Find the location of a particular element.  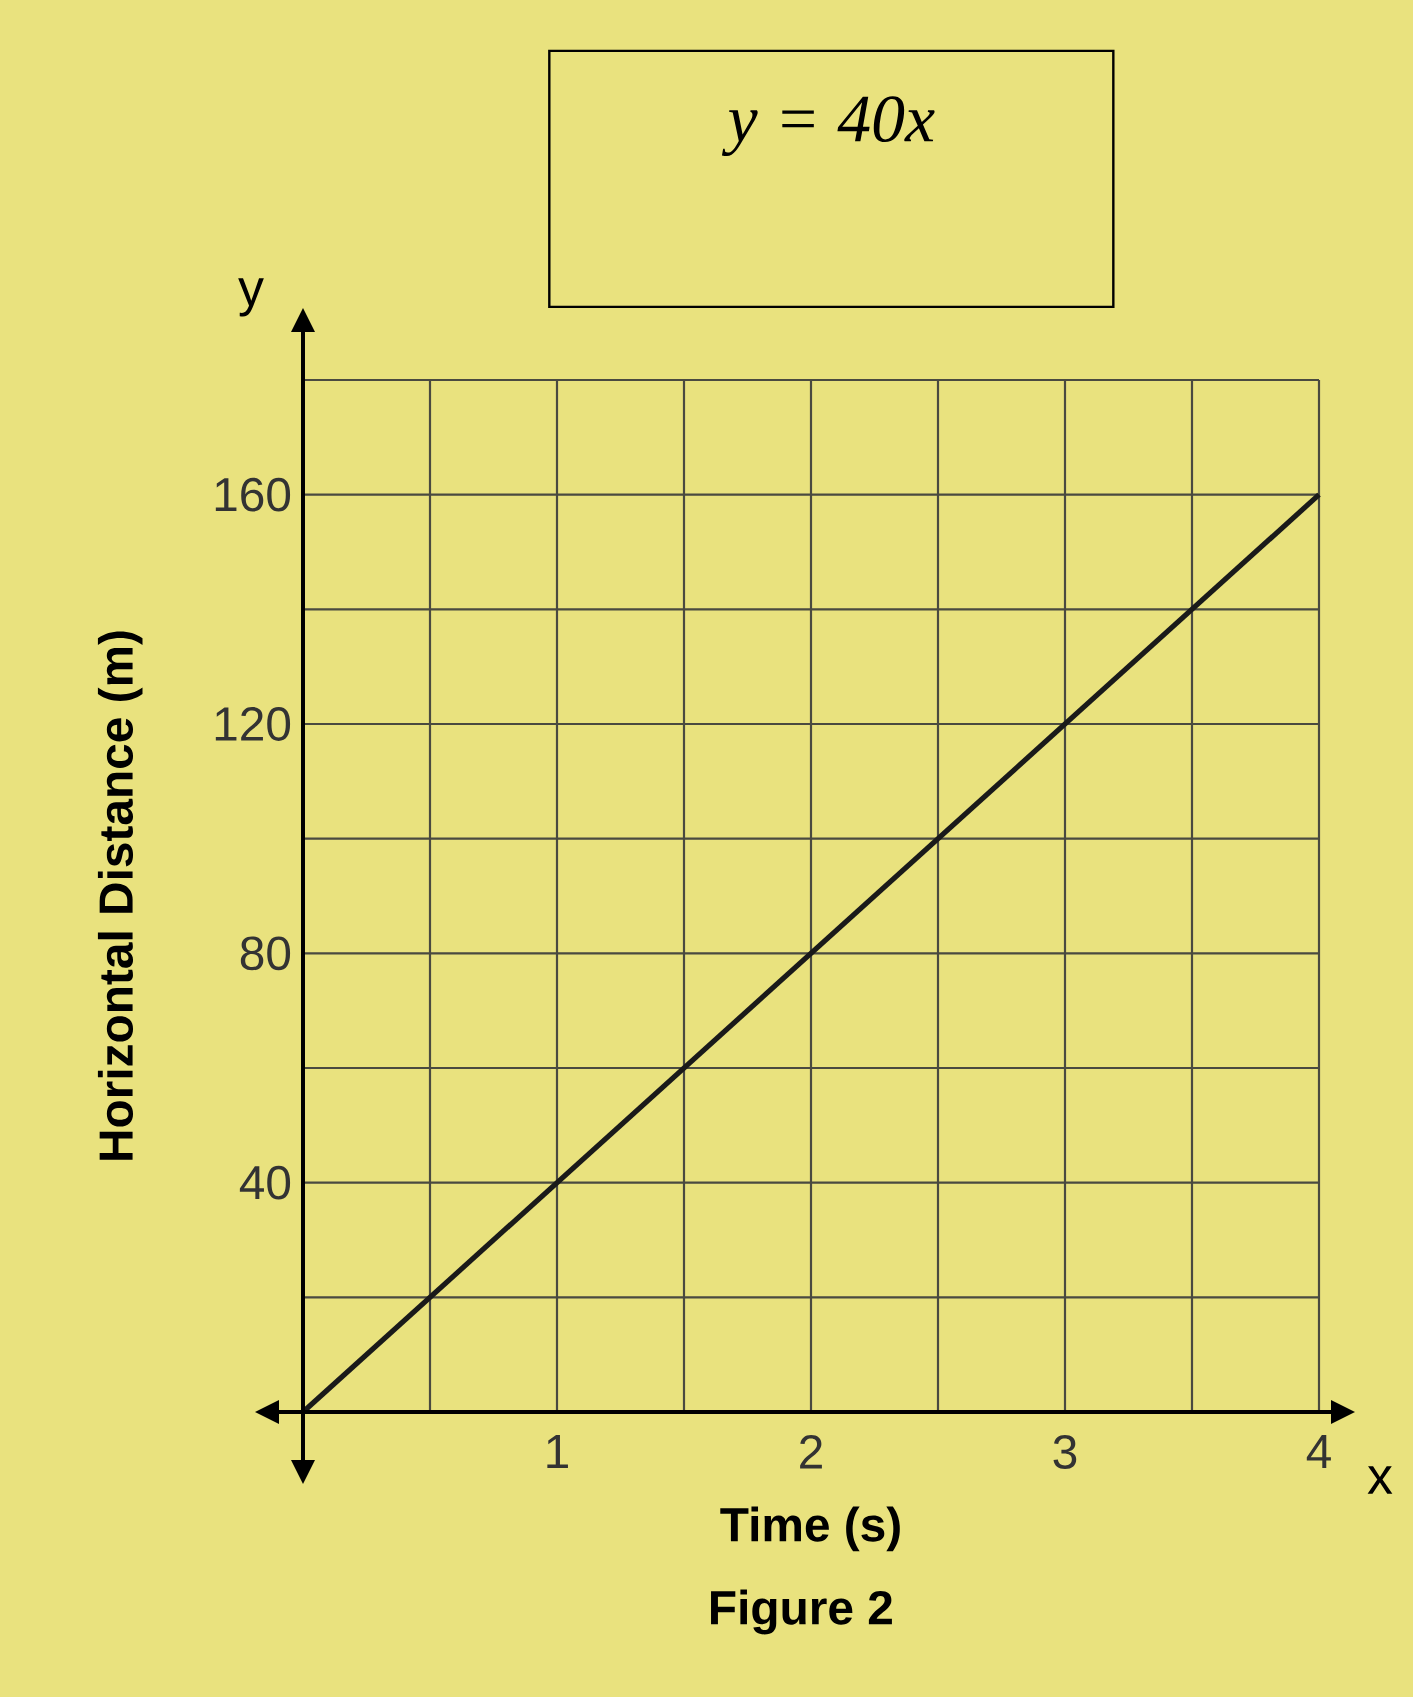

x-tick-label: 4 is located at coordinates (1318, 1451).